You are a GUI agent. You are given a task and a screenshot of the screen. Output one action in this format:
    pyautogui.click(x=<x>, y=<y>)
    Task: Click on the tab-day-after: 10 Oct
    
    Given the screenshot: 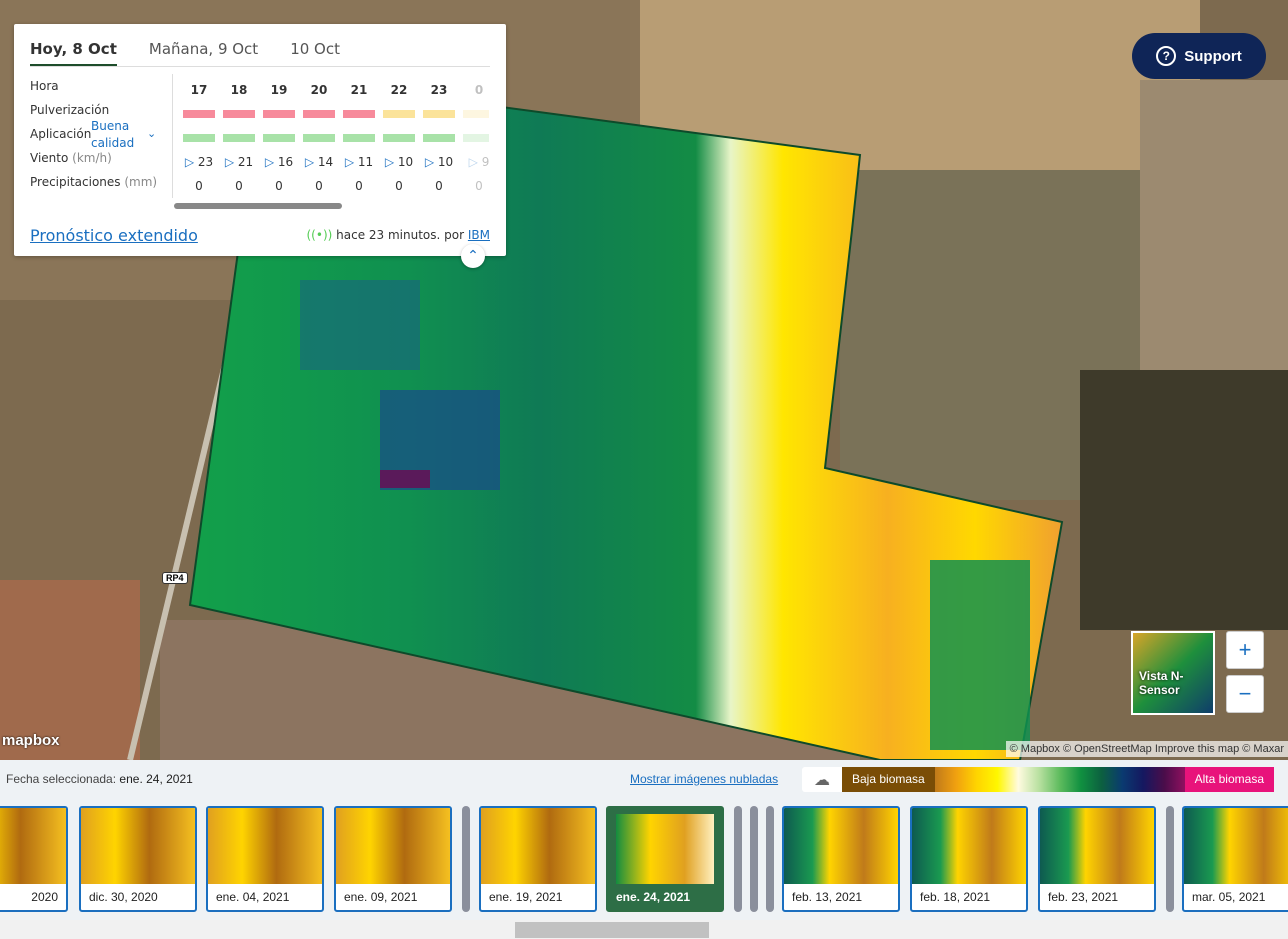 What is the action you would take?
    pyautogui.click(x=315, y=49)
    